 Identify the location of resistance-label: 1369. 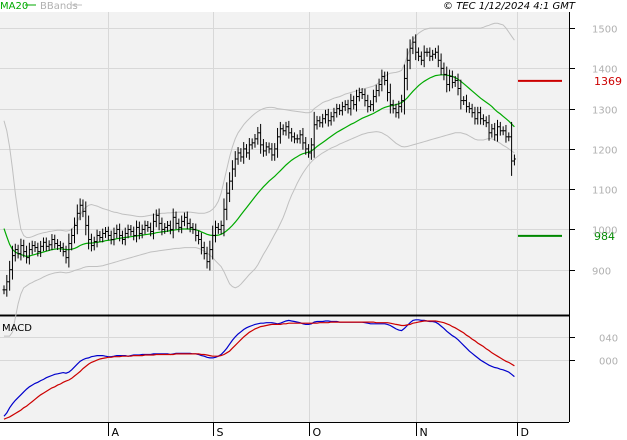
(608, 81).